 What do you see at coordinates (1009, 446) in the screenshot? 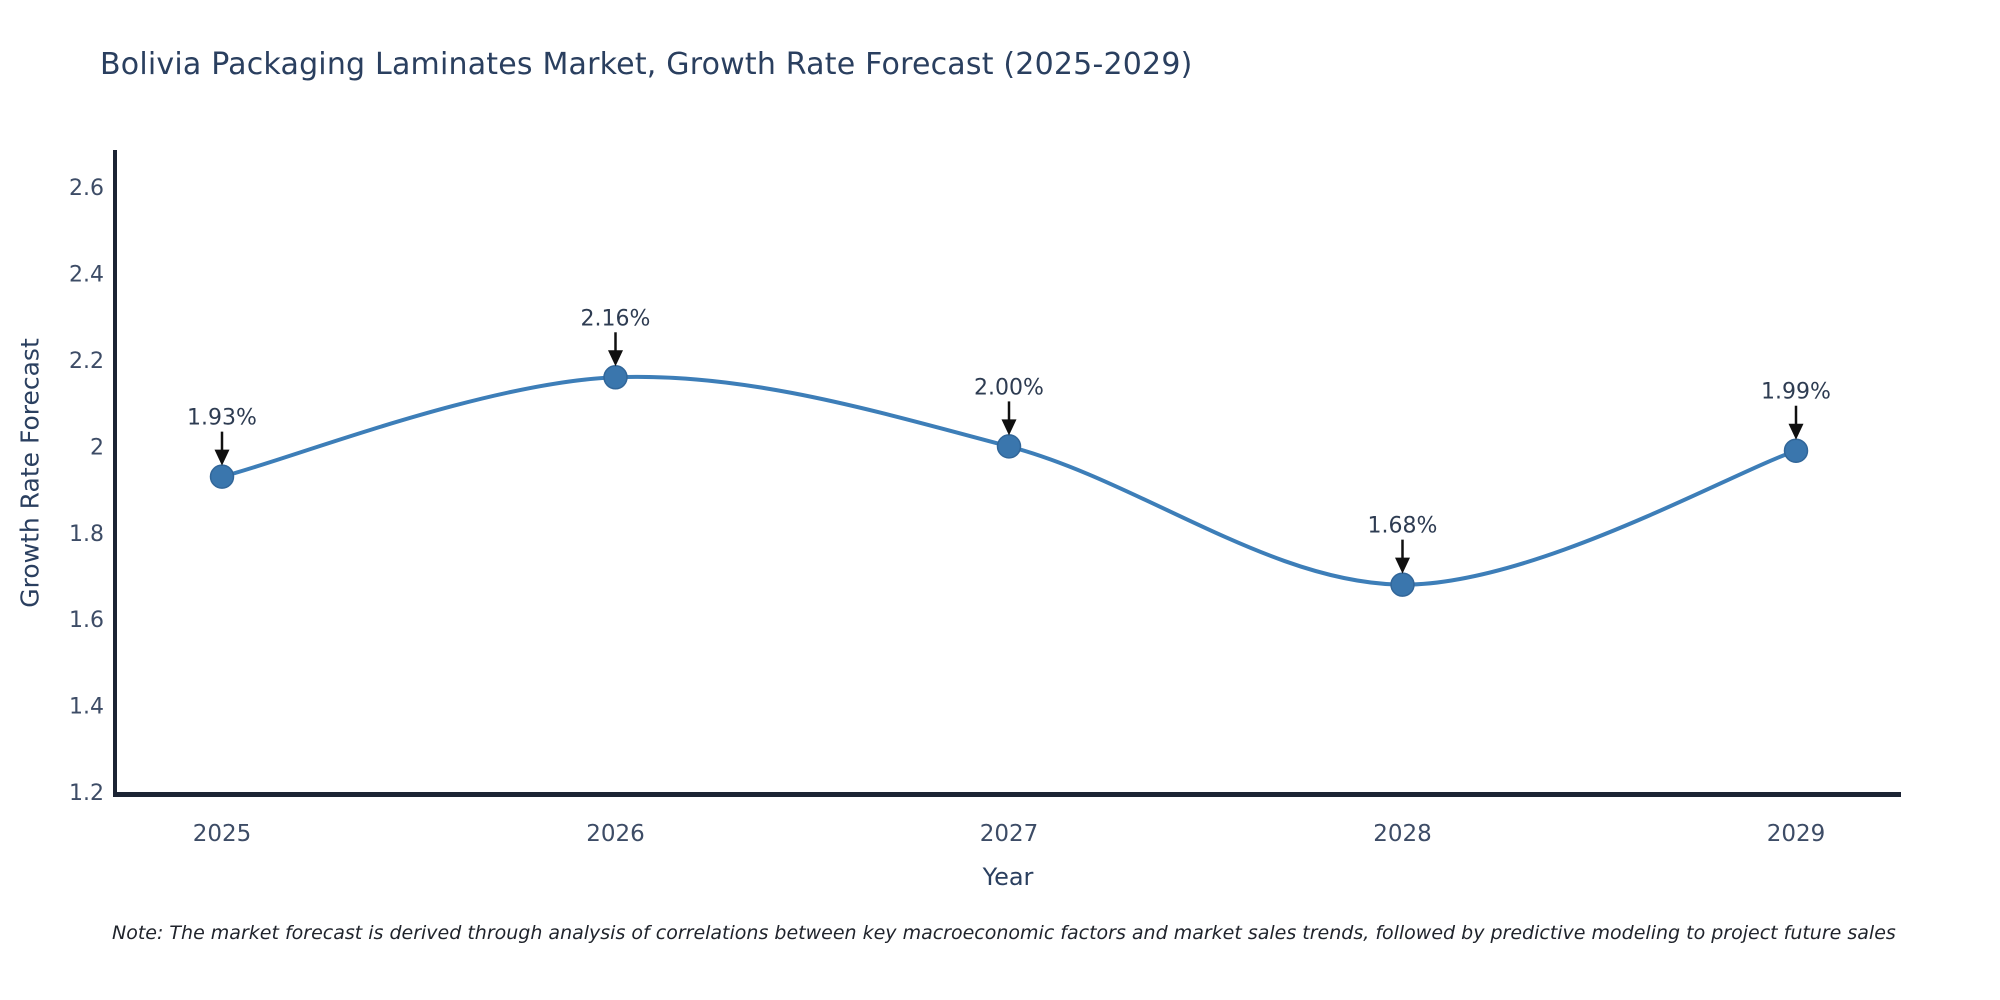
I see `data-point-marker-2027` at bounding box center [1009, 446].